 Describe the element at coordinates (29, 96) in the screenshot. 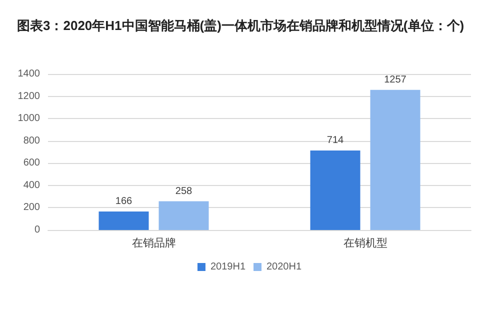

I see `y-tick-label: 1200` at that location.